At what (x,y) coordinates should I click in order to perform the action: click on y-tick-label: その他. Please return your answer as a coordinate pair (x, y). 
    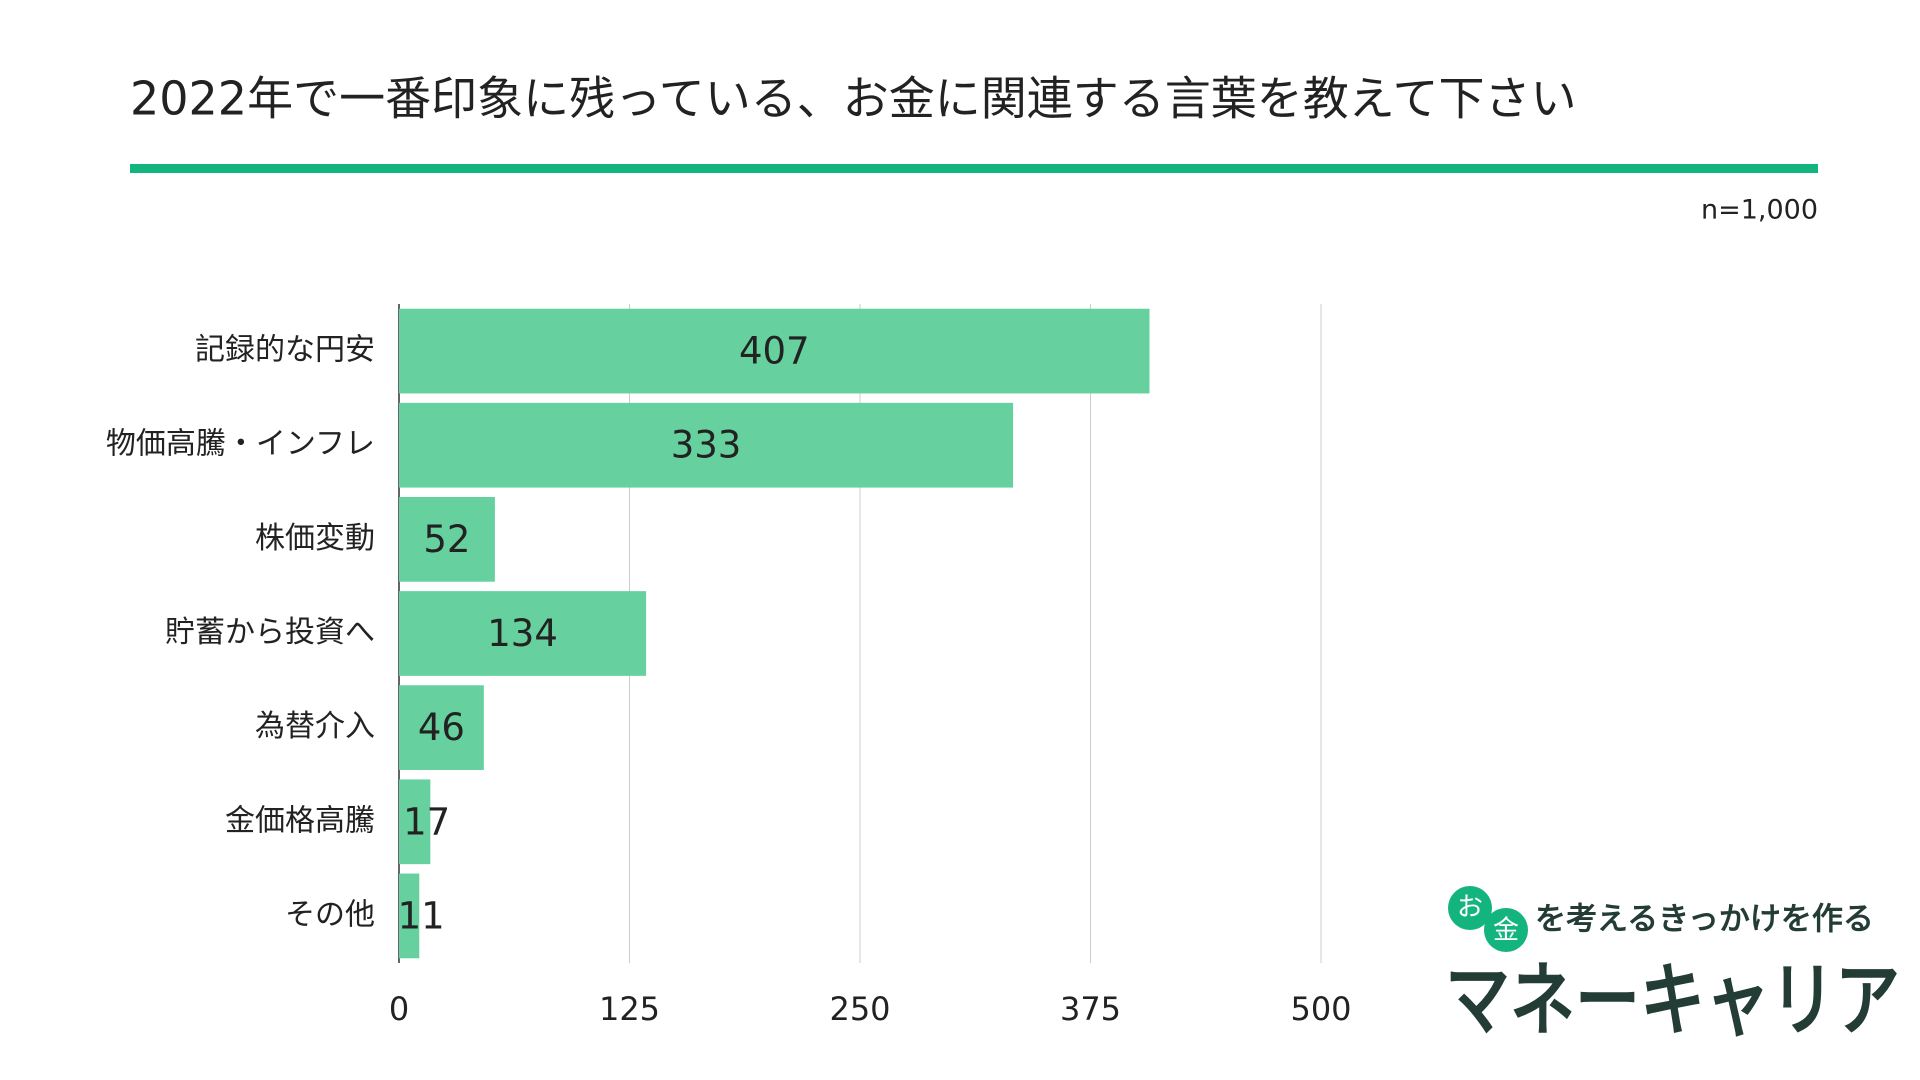
    Looking at the image, I should click on (330, 914).